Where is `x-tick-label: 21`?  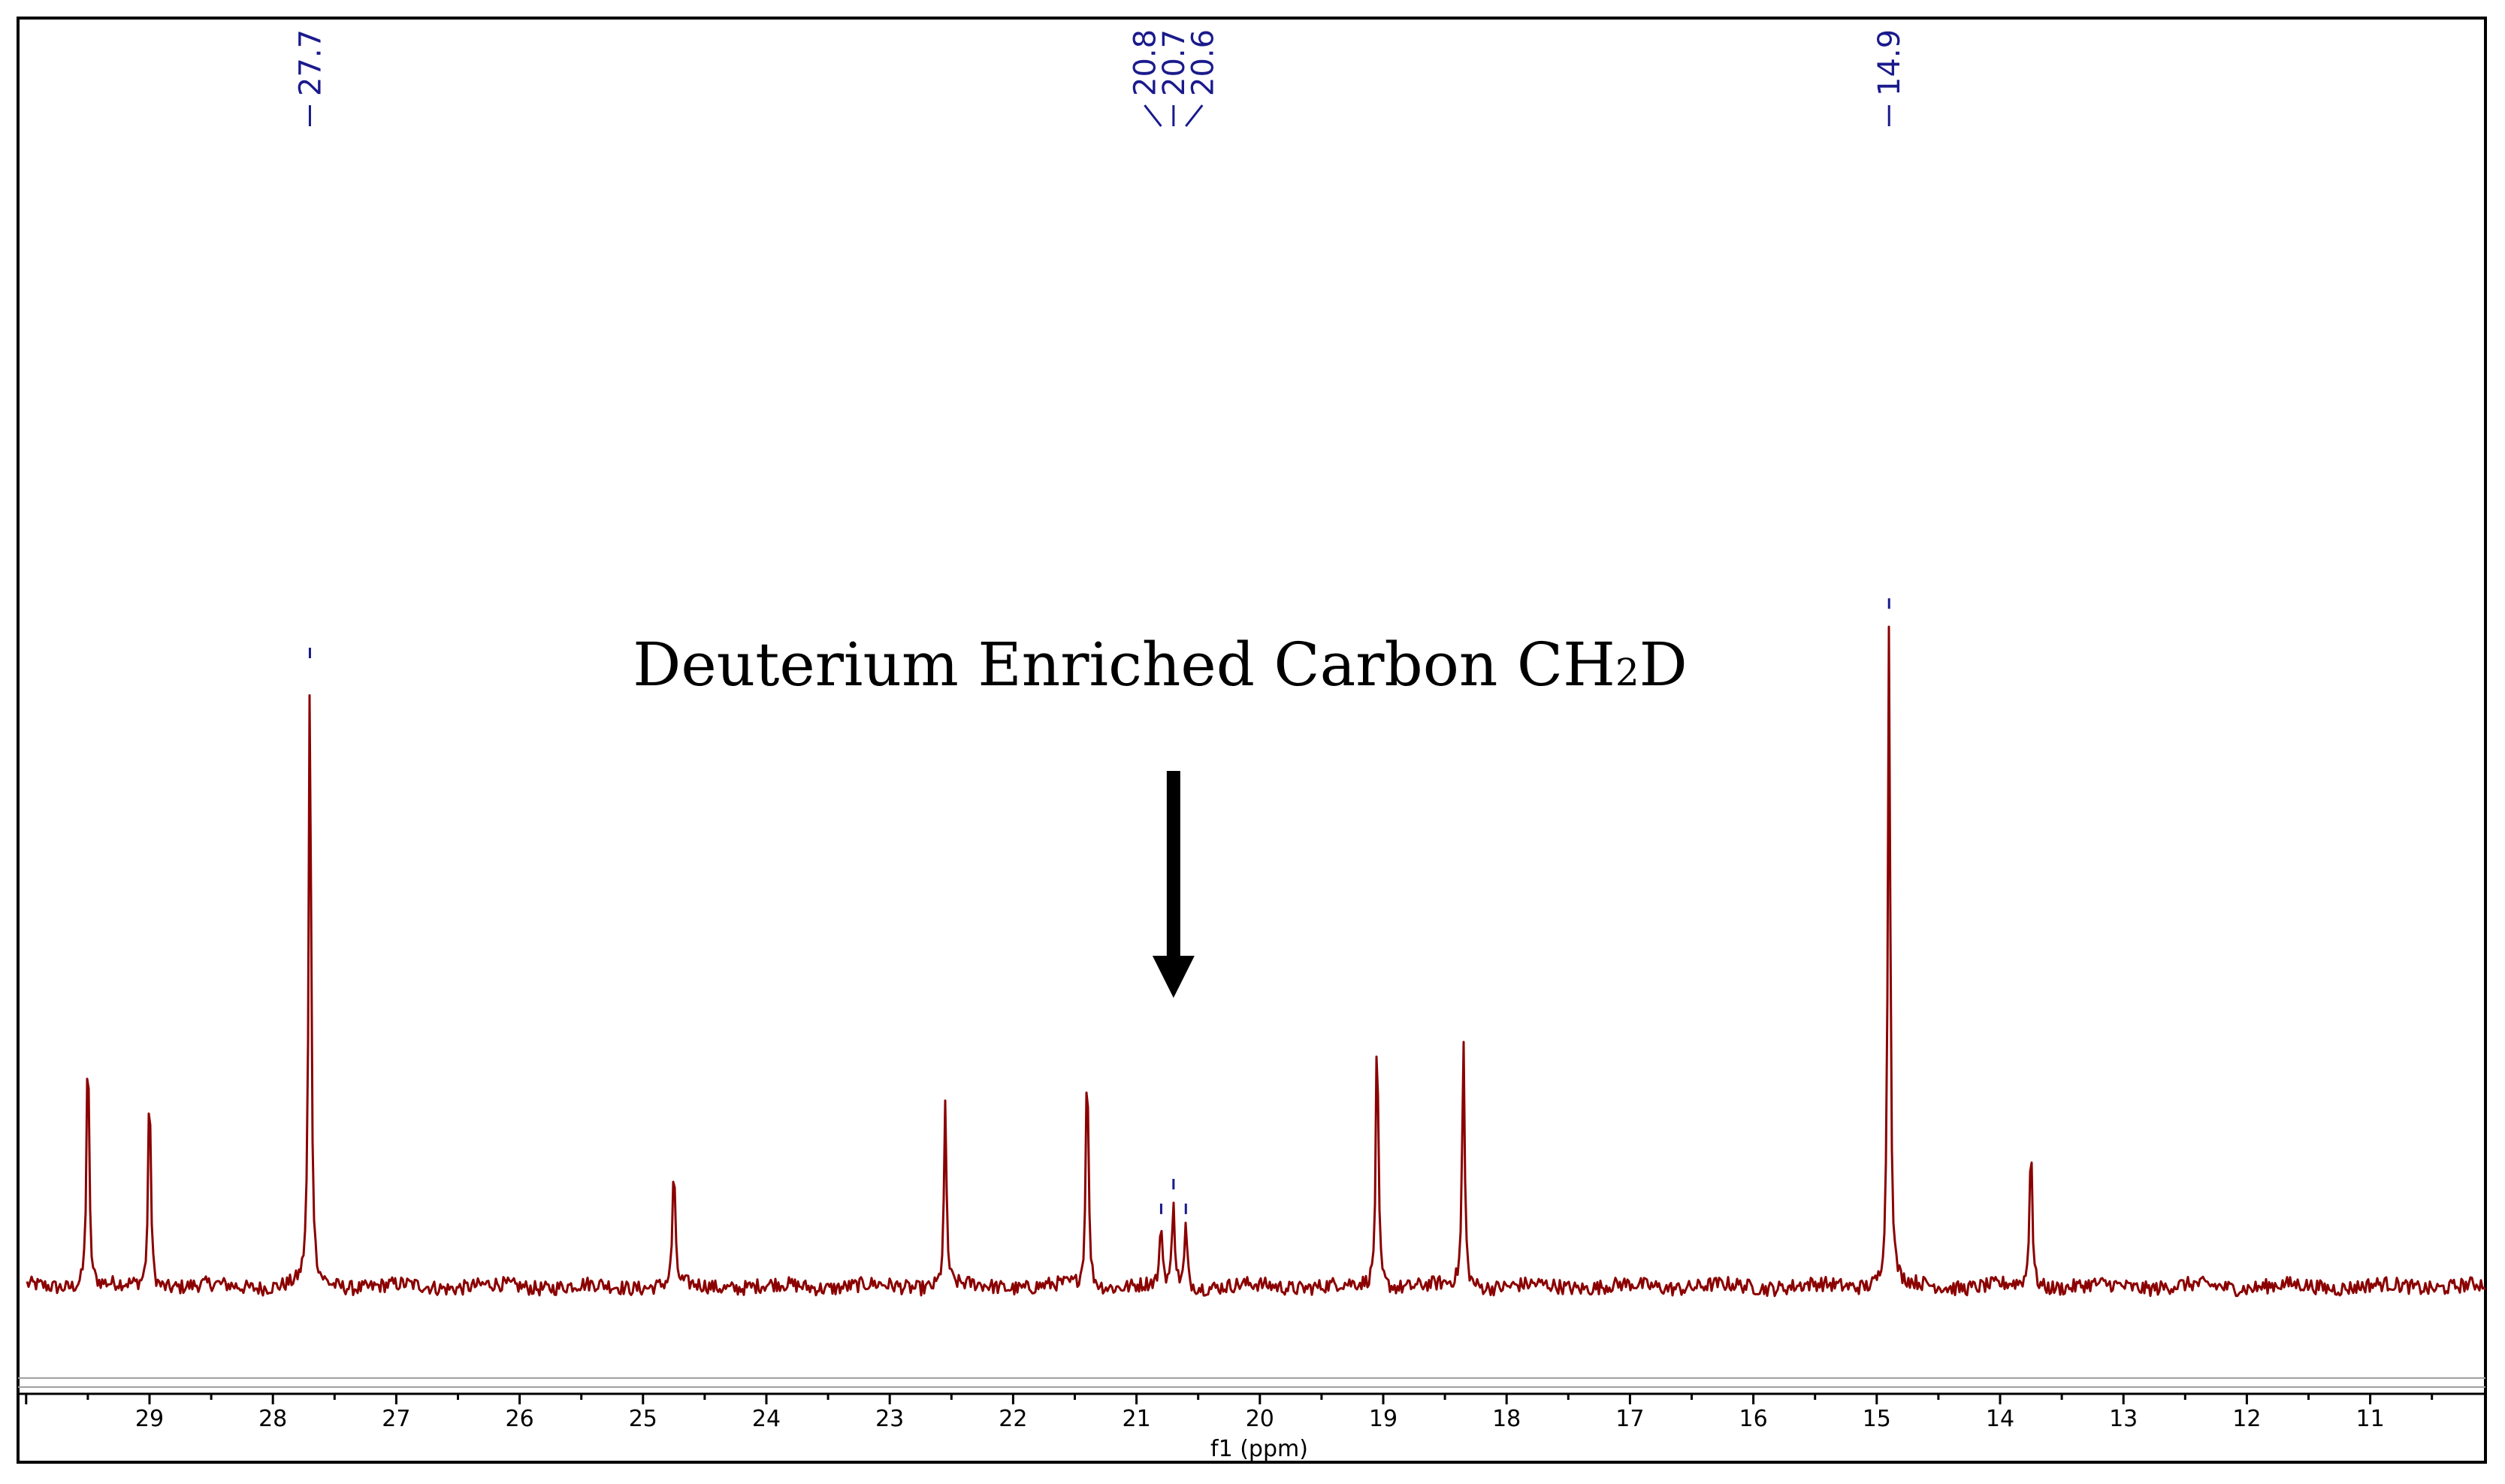 x-tick-label: 21 is located at coordinates (1137, 1419).